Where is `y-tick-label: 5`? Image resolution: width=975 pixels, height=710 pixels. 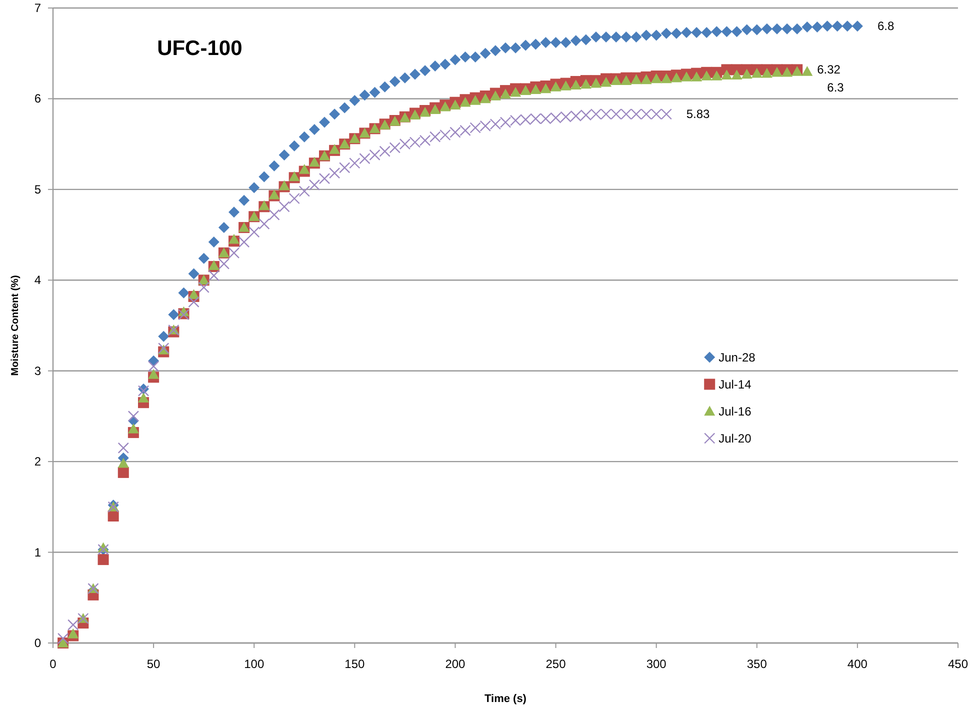
y-tick-label: 5 is located at coordinates (38, 189).